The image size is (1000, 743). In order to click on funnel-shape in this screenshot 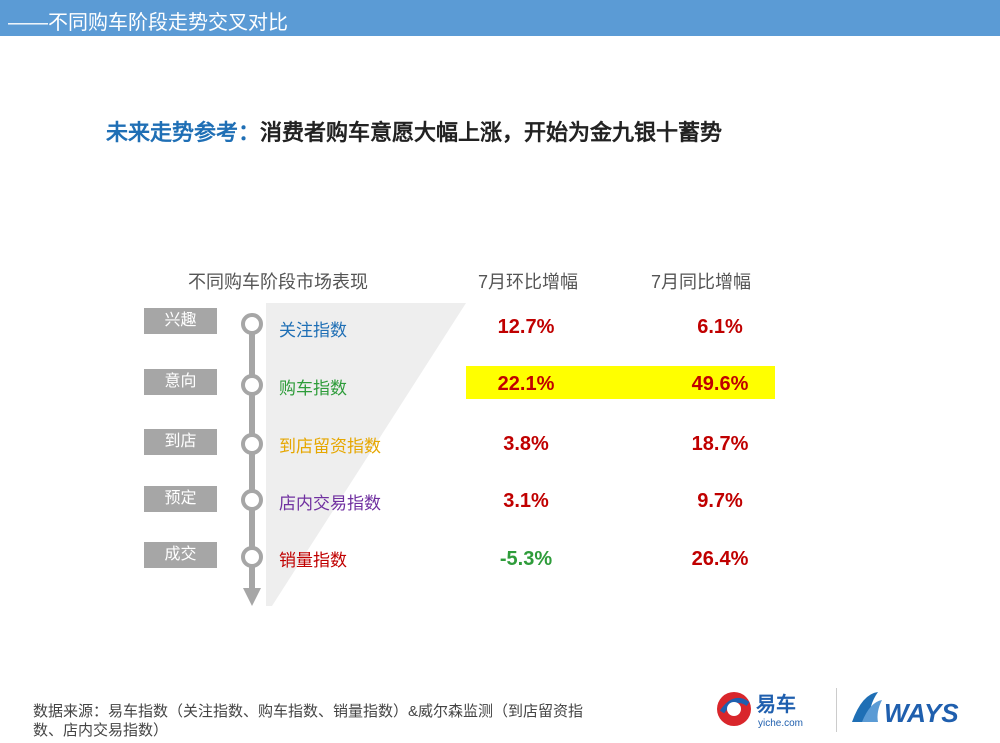, I will do `click(366, 454)`.